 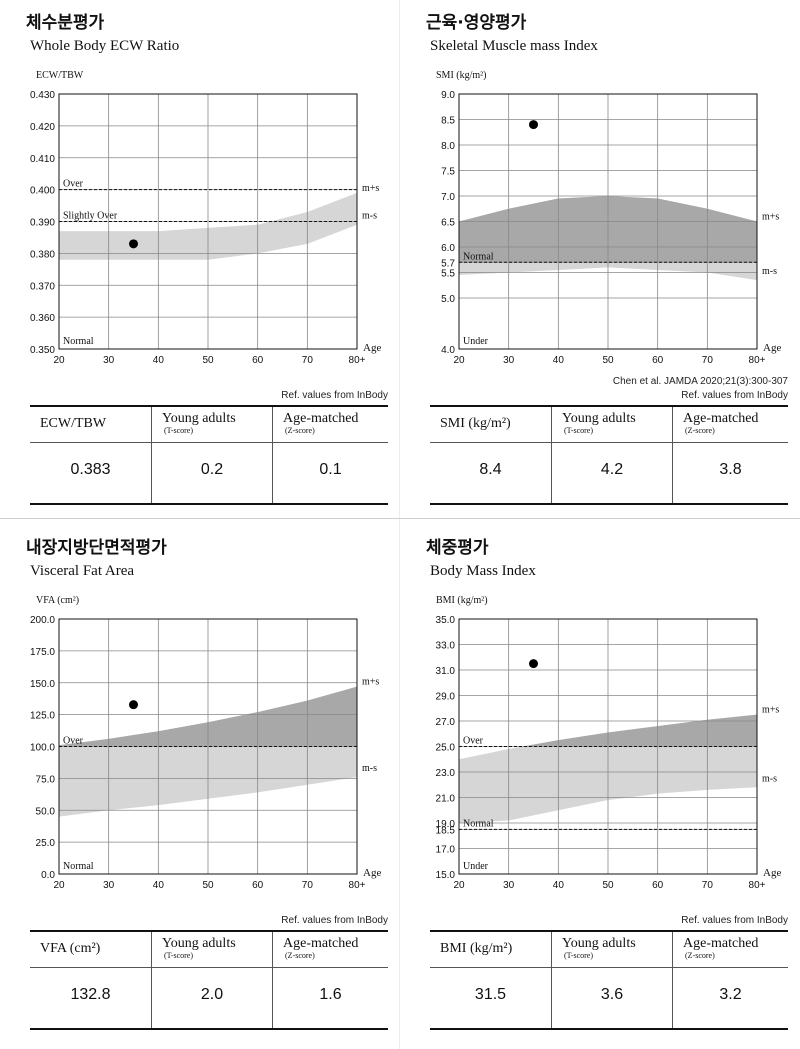 What do you see at coordinates (446, 671) in the screenshot?
I see `y-tick-label: 31.0` at bounding box center [446, 671].